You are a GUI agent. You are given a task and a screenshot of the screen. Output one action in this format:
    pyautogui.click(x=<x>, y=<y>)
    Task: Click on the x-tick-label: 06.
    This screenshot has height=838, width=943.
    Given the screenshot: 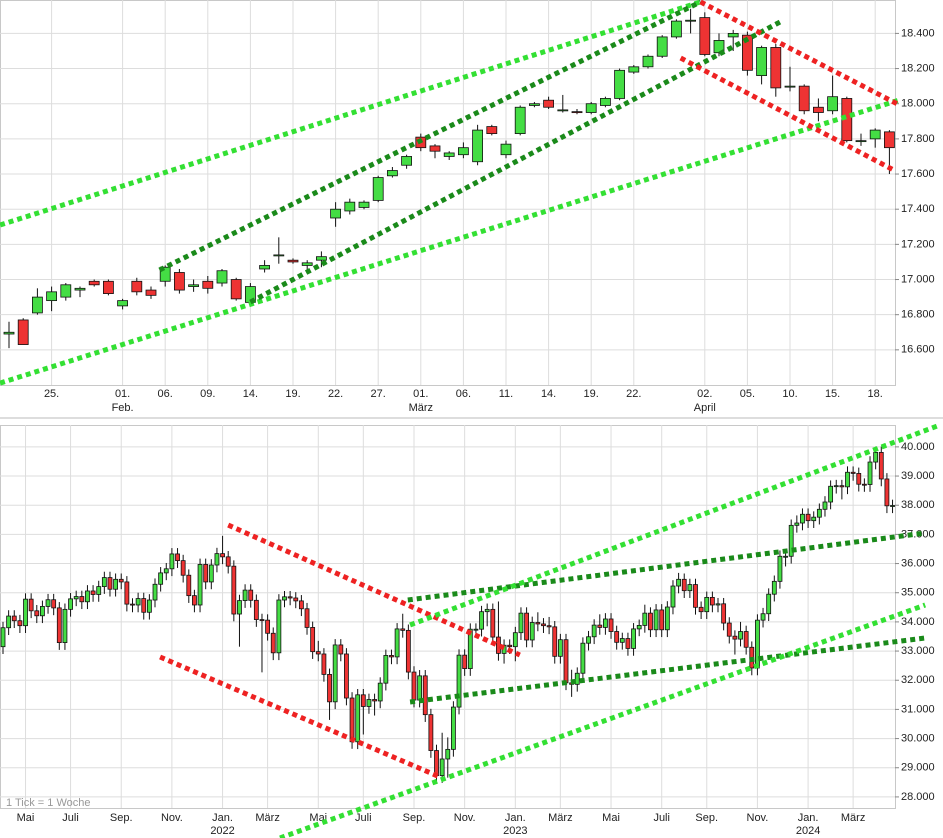 What is the action you would take?
    pyautogui.click(x=165, y=394)
    